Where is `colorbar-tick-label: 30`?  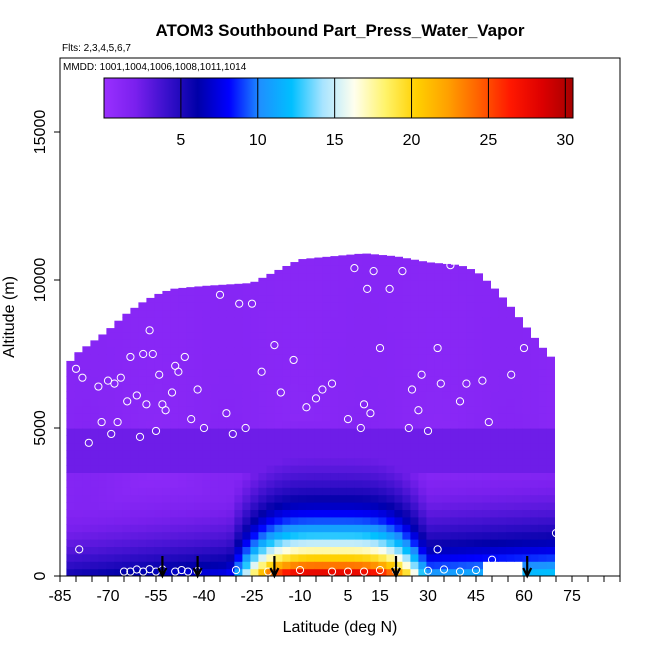 colorbar-tick-label: 30 is located at coordinates (565, 140).